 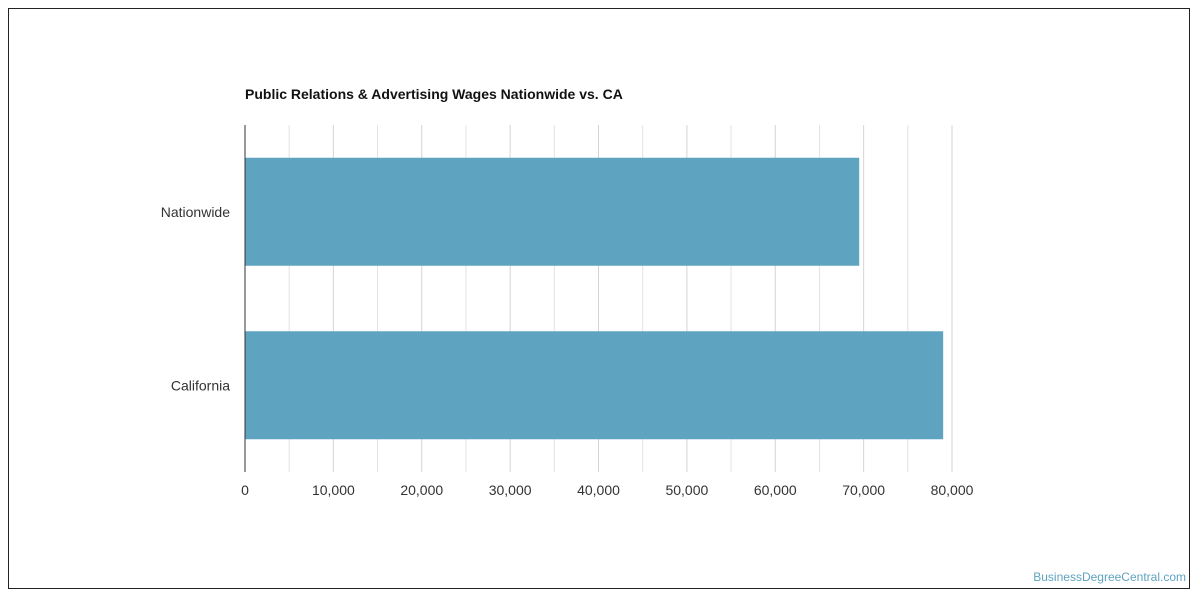 What do you see at coordinates (863, 490) in the screenshot?
I see `x-tick-label: 70,000` at bounding box center [863, 490].